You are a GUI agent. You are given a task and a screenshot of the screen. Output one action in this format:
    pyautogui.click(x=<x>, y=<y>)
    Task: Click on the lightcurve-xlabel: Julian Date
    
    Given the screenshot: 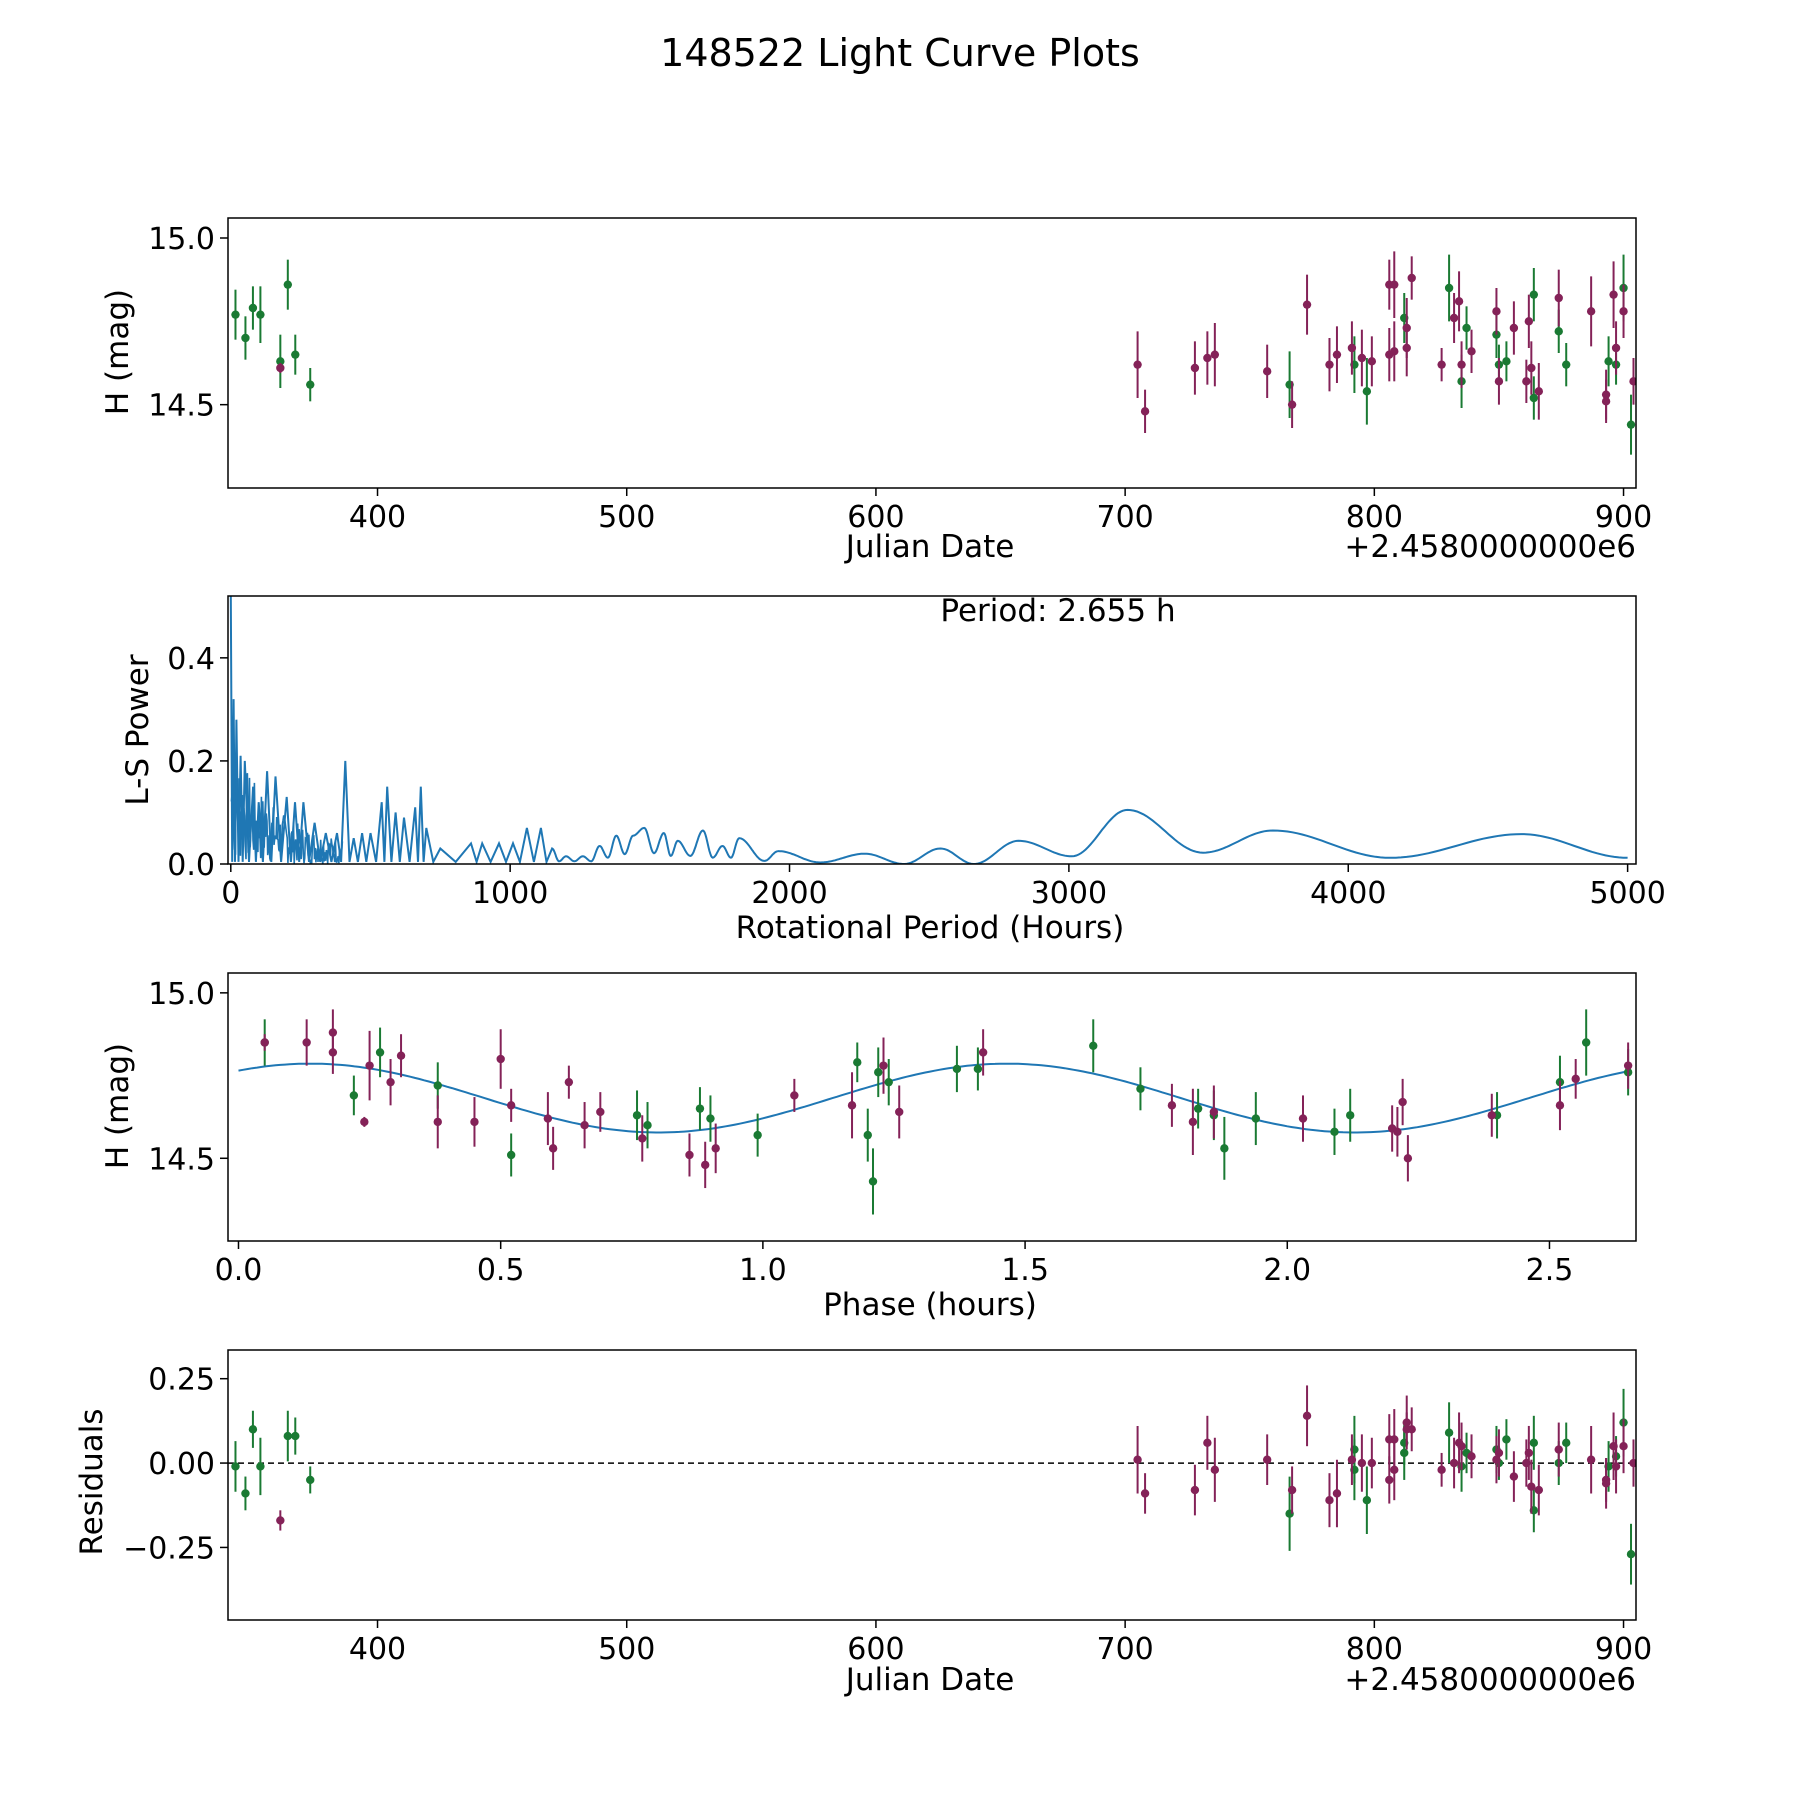 What is the action you would take?
    pyautogui.click(x=929, y=547)
    